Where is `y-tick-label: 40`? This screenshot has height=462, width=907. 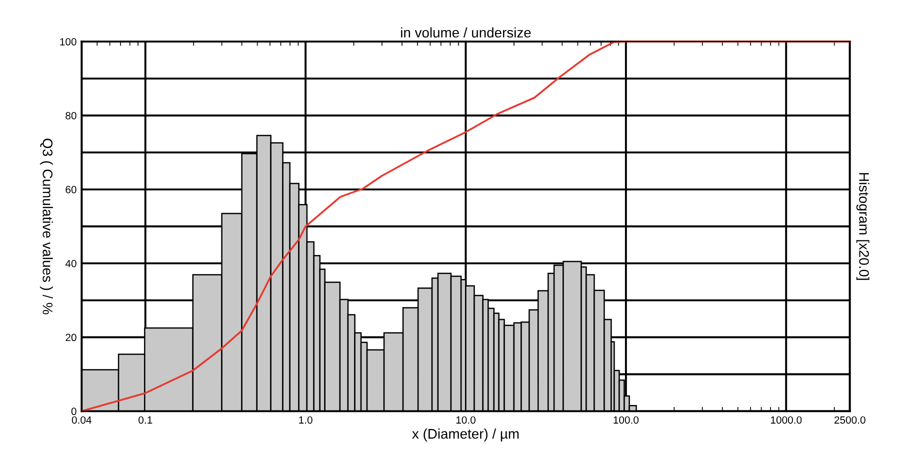
y-tick-label: 40 is located at coordinates (70, 264).